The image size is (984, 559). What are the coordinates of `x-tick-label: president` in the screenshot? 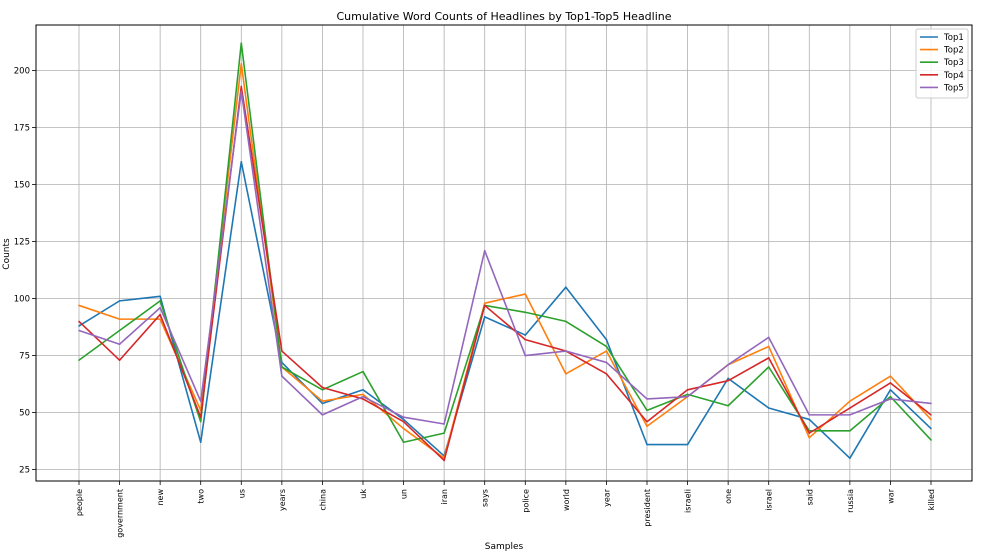 It's located at (647, 508).